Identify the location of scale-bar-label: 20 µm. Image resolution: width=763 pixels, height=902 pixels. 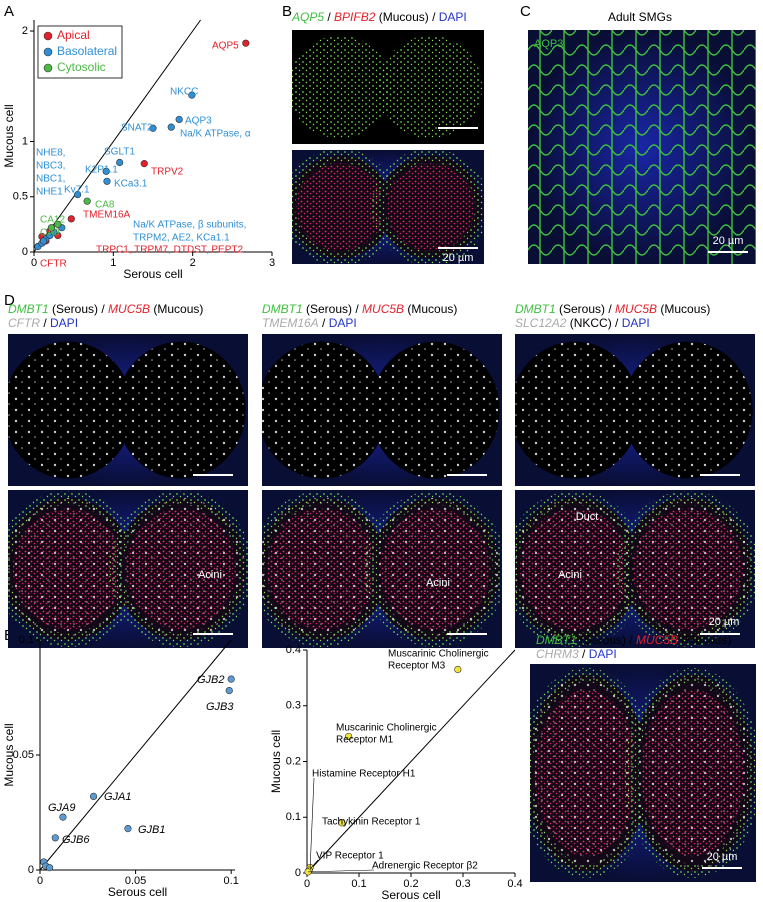
(458, 258).